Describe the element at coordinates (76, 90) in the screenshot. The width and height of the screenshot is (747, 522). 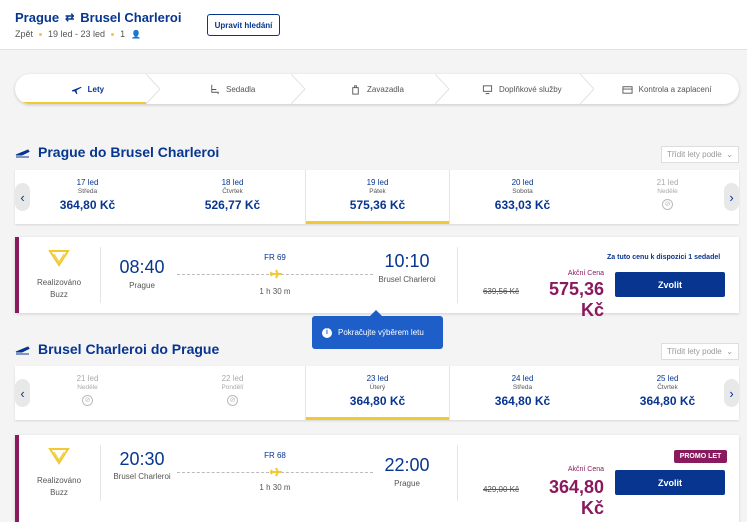
I see `plane-icon` at that location.